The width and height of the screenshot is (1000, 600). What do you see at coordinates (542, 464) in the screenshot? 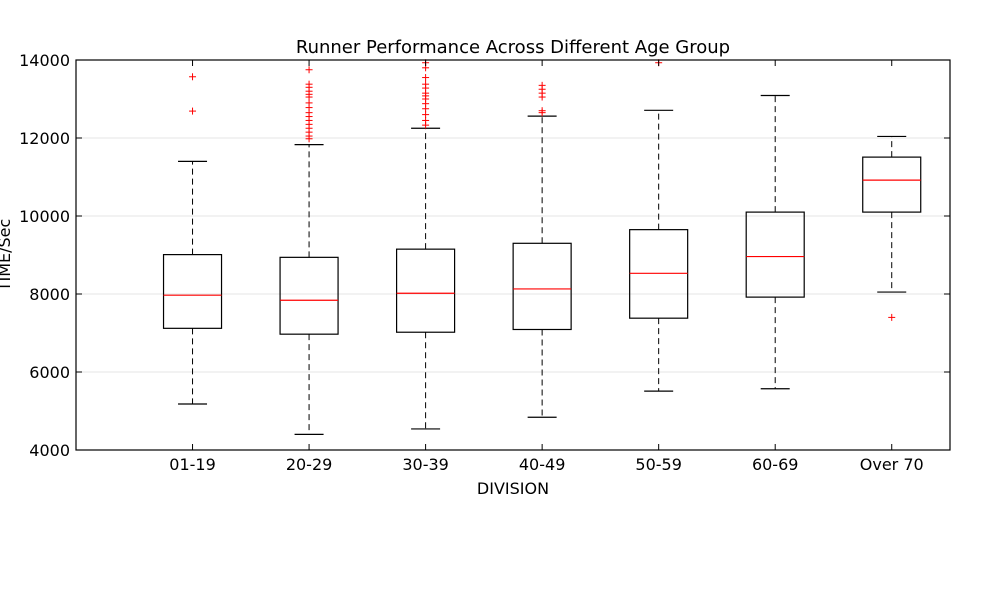
I see `x-tick-label: 40-49` at bounding box center [542, 464].